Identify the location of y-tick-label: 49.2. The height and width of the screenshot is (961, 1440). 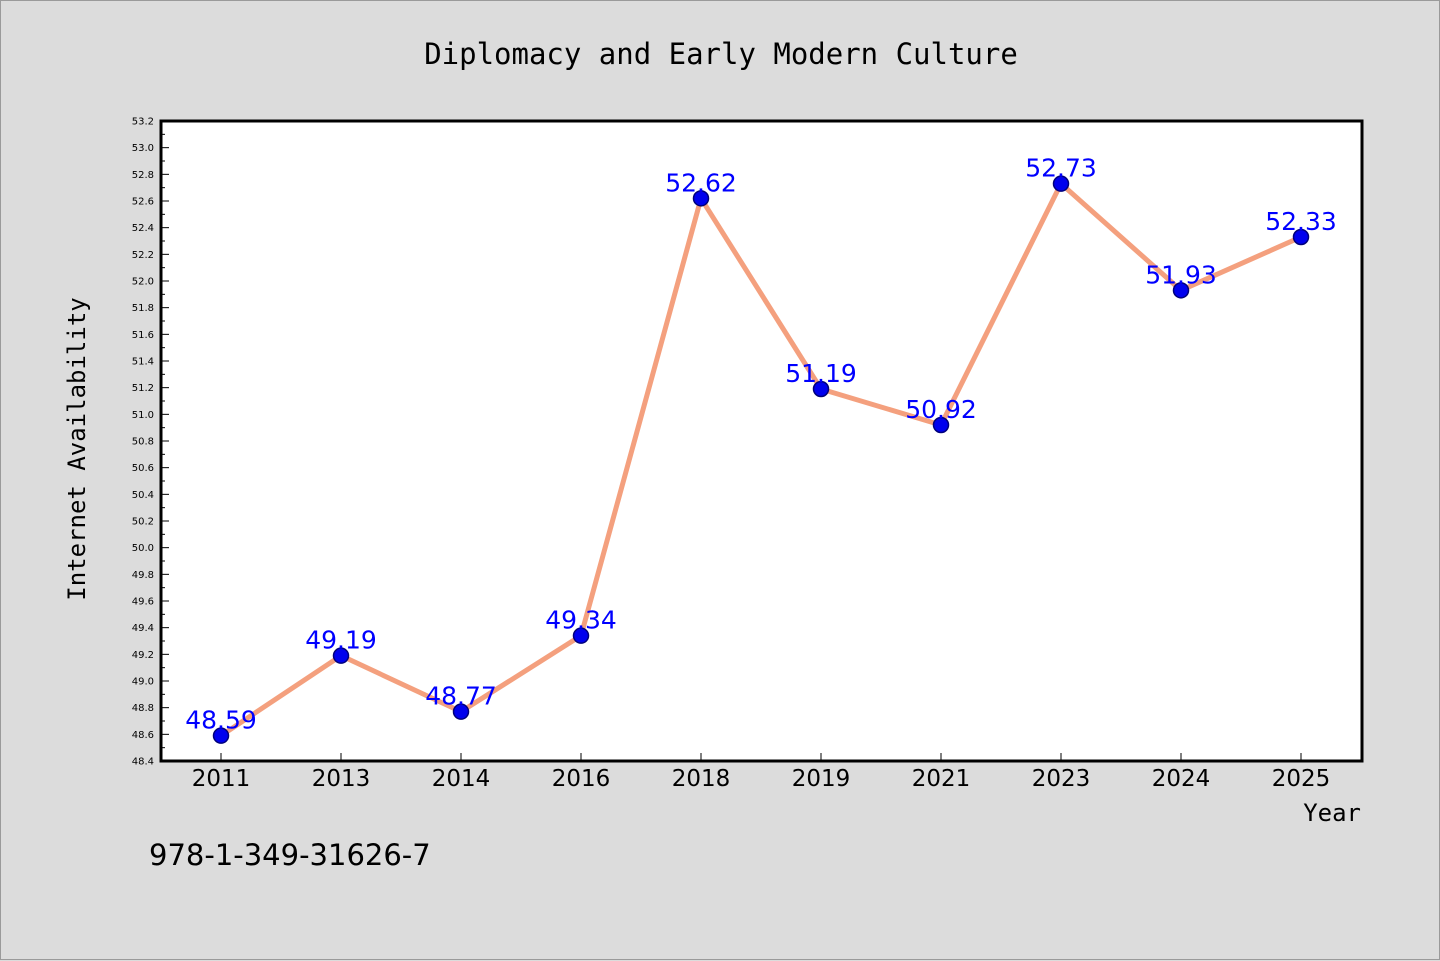
(143, 655).